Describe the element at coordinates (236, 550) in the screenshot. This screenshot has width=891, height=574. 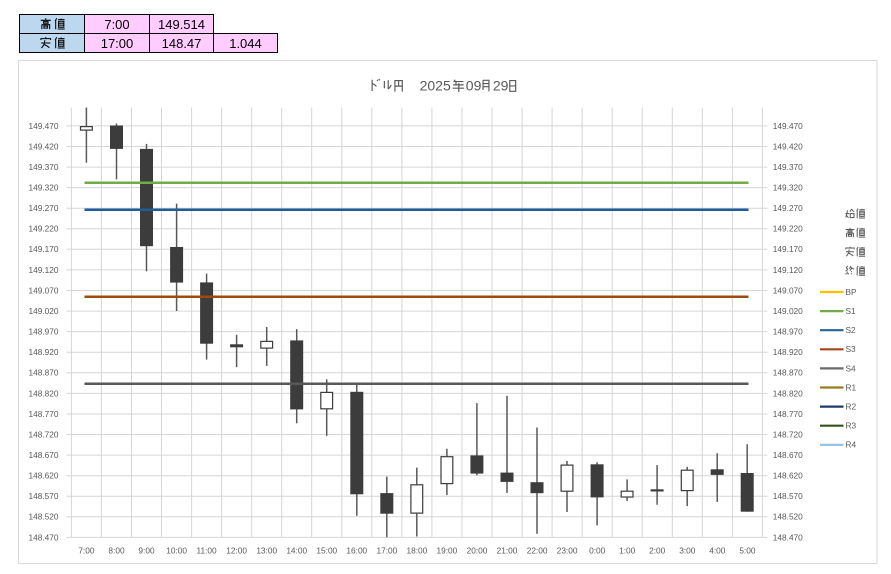
I see `svg-text: 12:00` at that location.